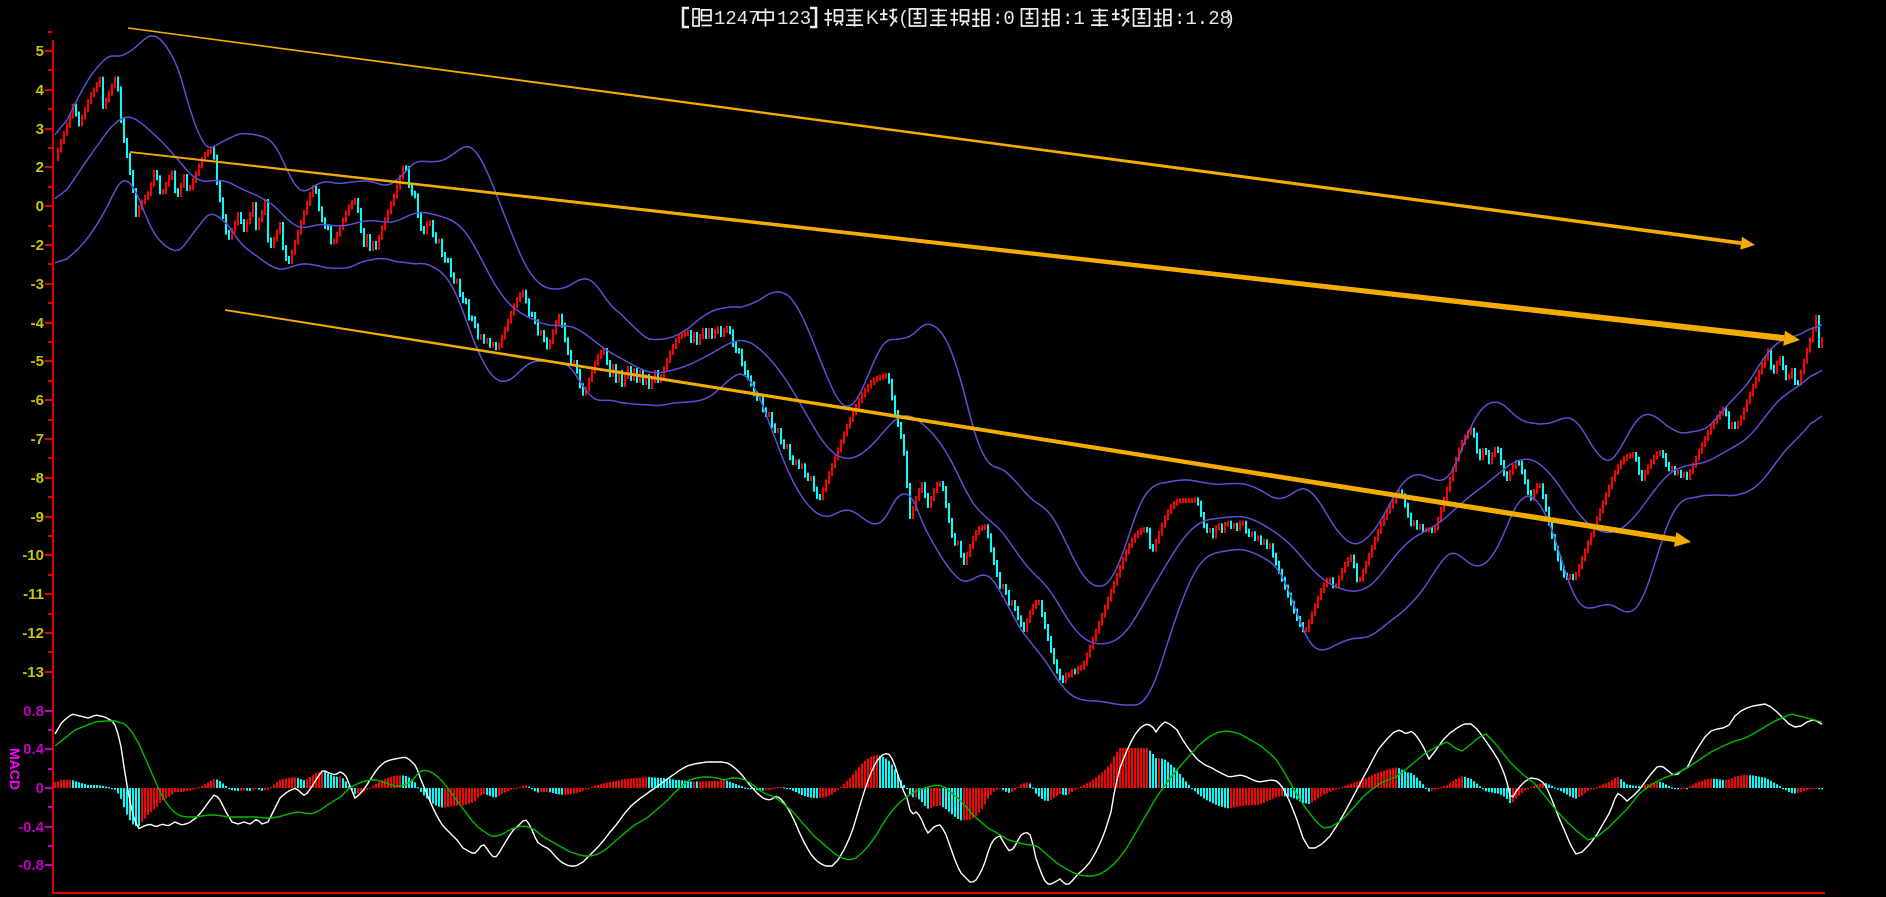 This screenshot has width=1886, height=897. What do you see at coordinates (1073, 19) in the screenshot?
I see `svg-text: :1` at bounding box center [1073, 19].